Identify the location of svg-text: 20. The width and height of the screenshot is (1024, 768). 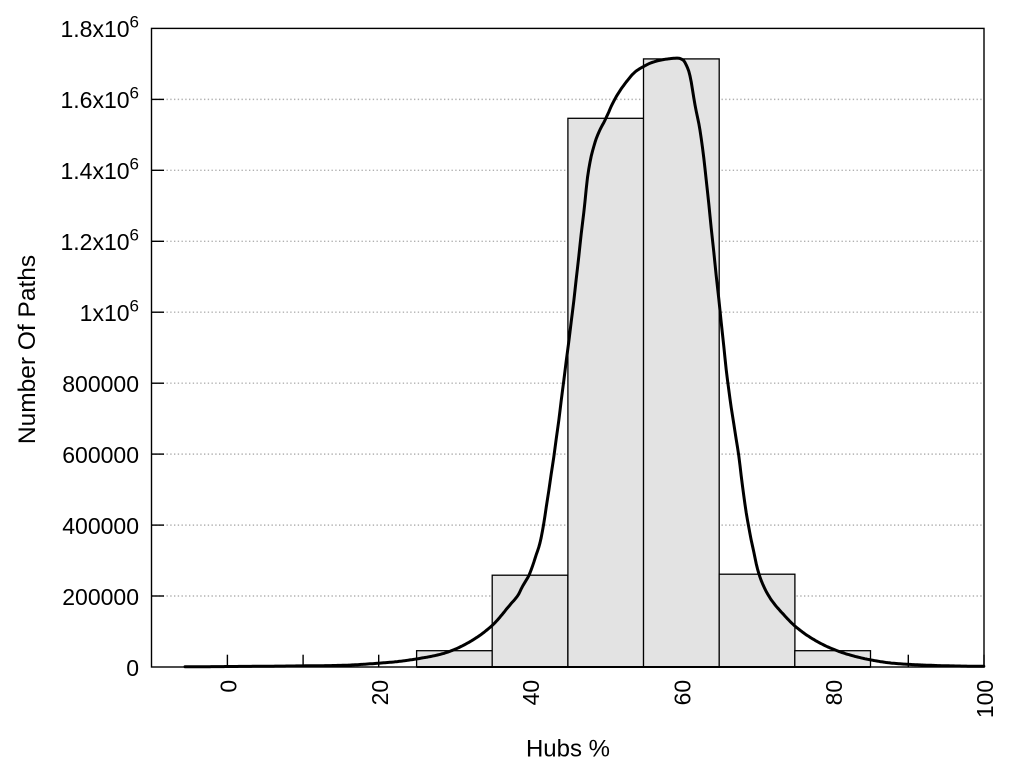
(380, 693).